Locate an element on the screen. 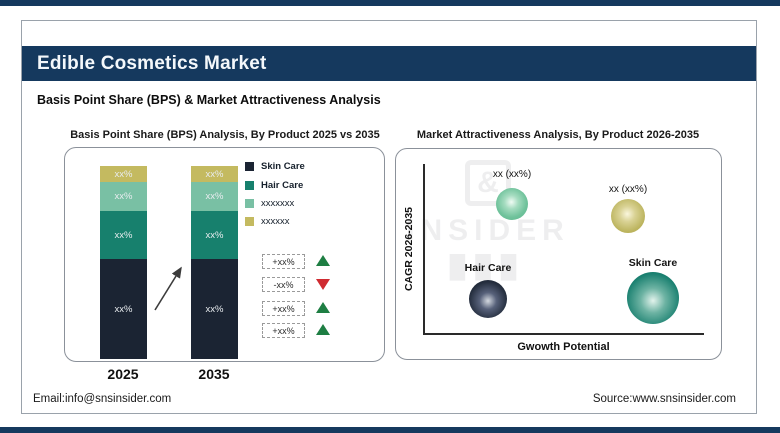  category-label-2025: 2025 is located at coordinates (123, 374).